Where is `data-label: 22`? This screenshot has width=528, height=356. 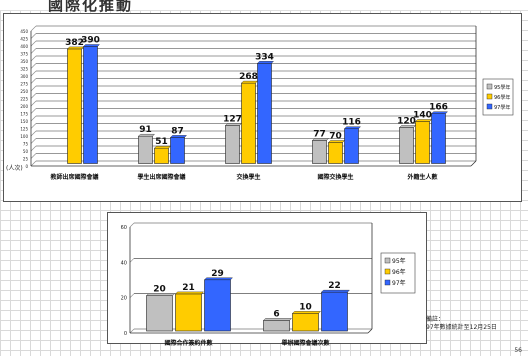 data-label: 22 is located at coordinates (334, 286).